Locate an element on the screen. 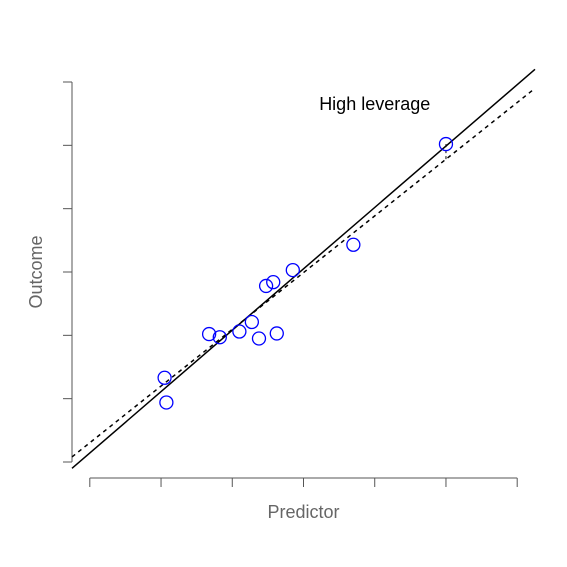  high-leverage-annotation: High leverage is located at coordinates (374, 104).